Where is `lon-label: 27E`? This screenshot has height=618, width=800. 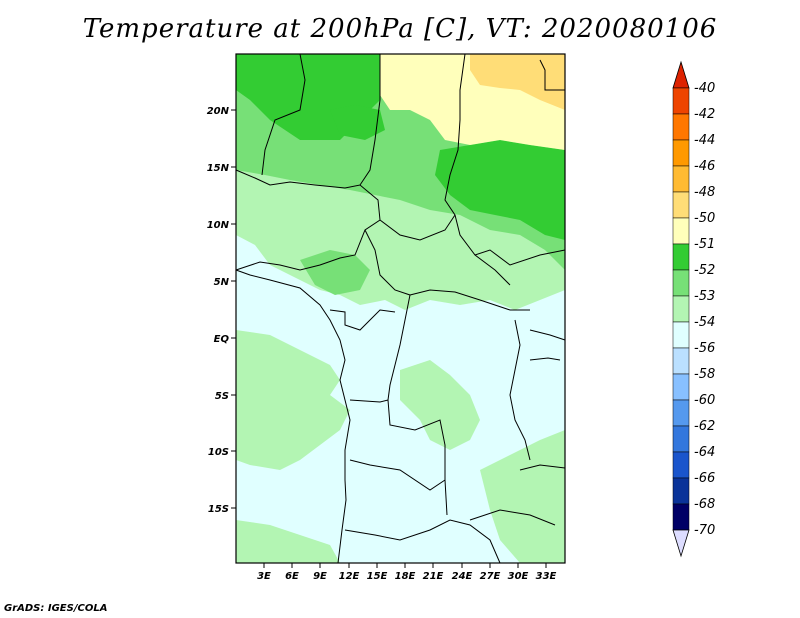 lon-label: 27E is located at coordinates (490, 576).